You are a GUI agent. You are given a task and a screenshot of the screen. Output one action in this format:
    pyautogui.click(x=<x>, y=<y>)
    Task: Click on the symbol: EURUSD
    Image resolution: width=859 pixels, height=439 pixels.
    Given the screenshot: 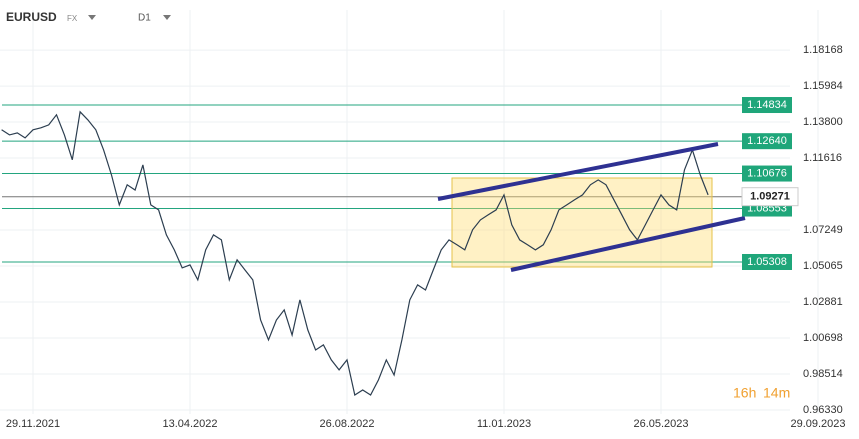 What is the action you would take?
    pyautogui.click(x=31, y=17)
    